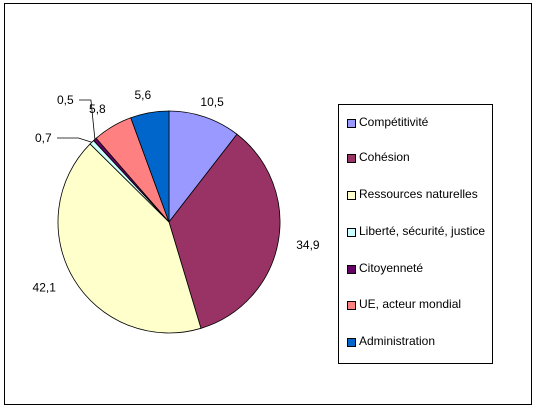 Image resolution: width=538 pixels, height=412 pixels. Describe the element at coordinates (45, 287) in the screenshot. I see `data-label-2: 42,1` at that location.